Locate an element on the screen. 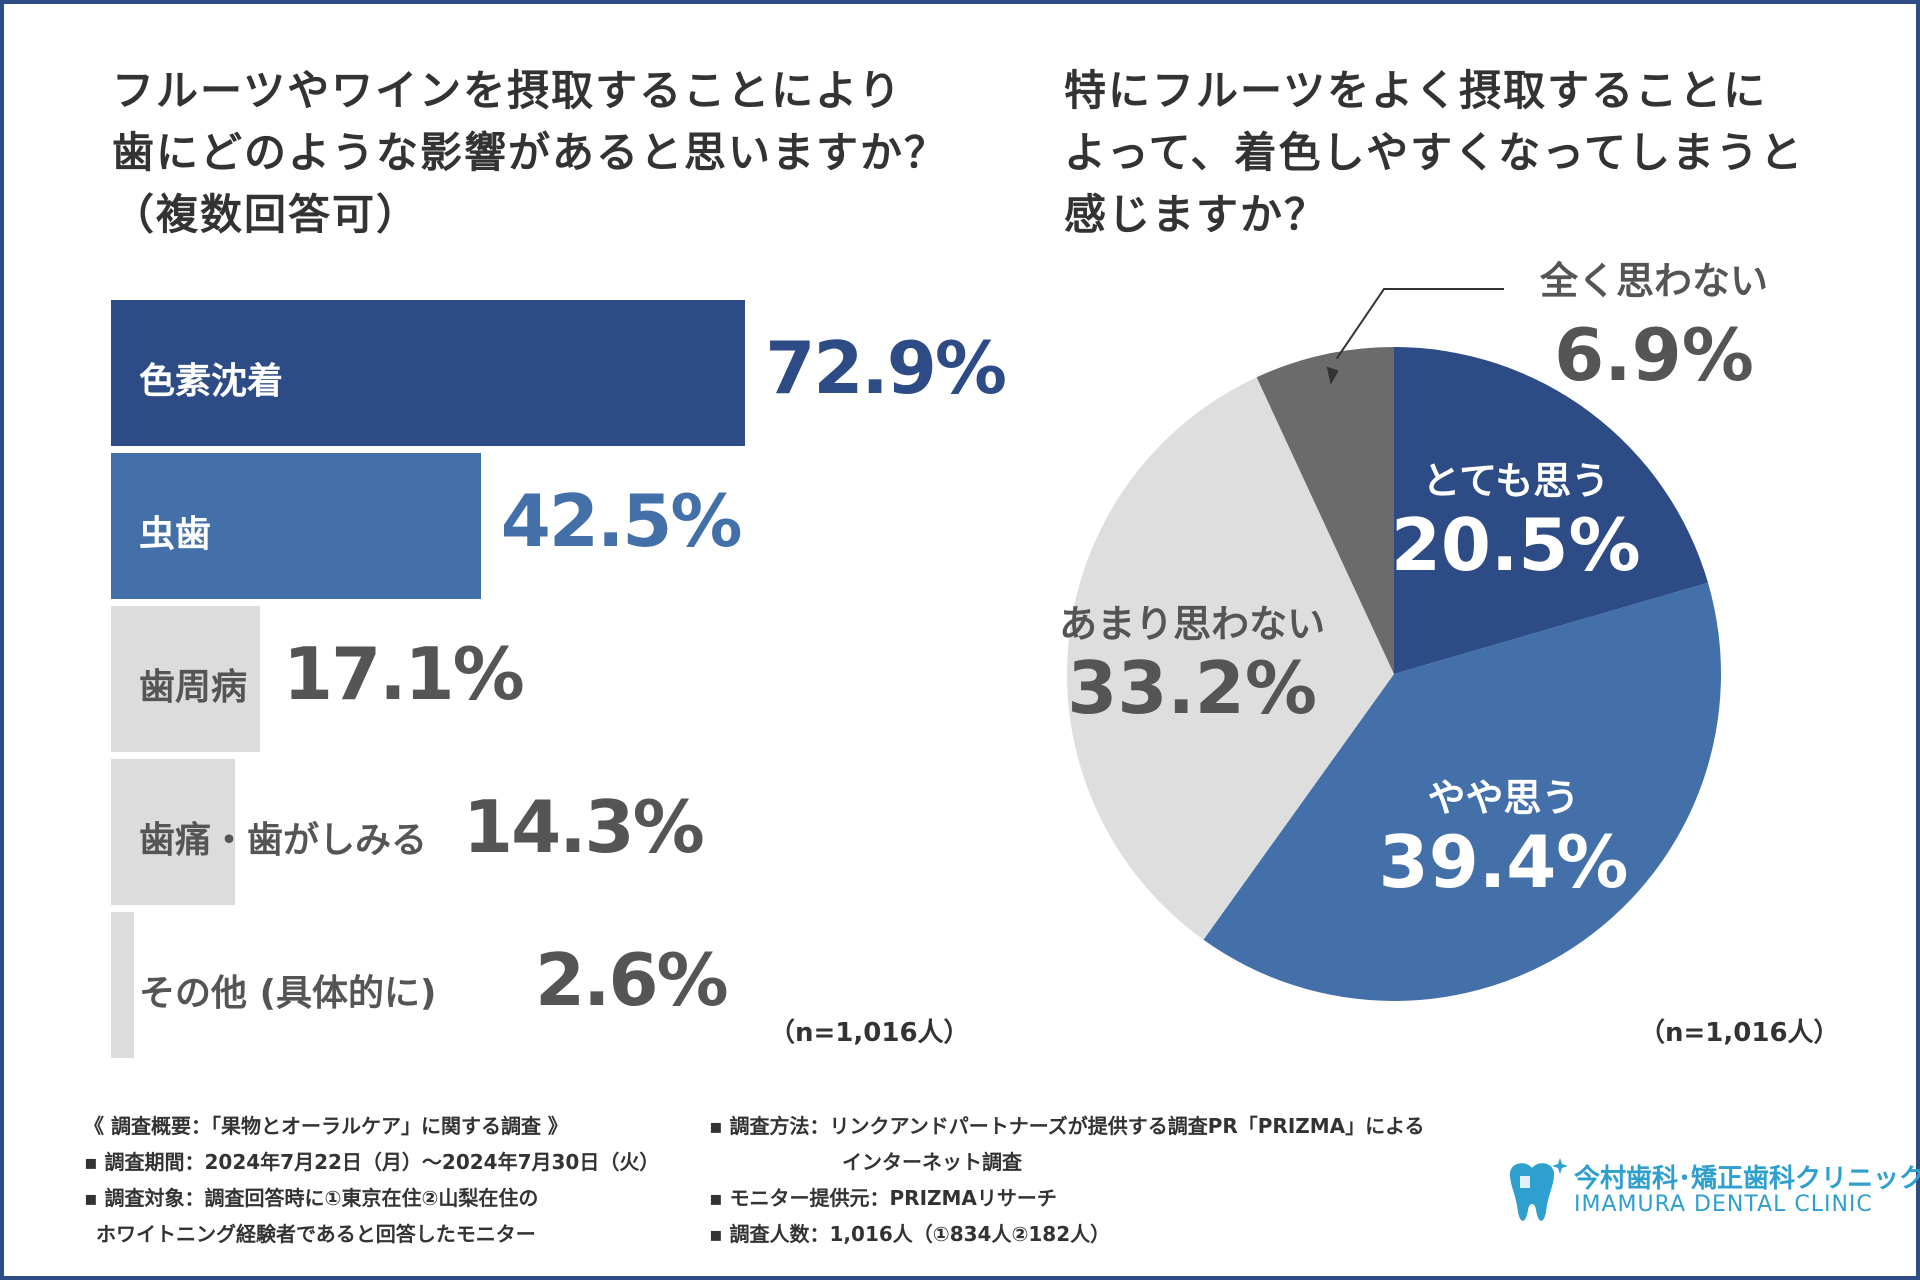  pie-leader-arrow is located at coordinates (1332, 375).